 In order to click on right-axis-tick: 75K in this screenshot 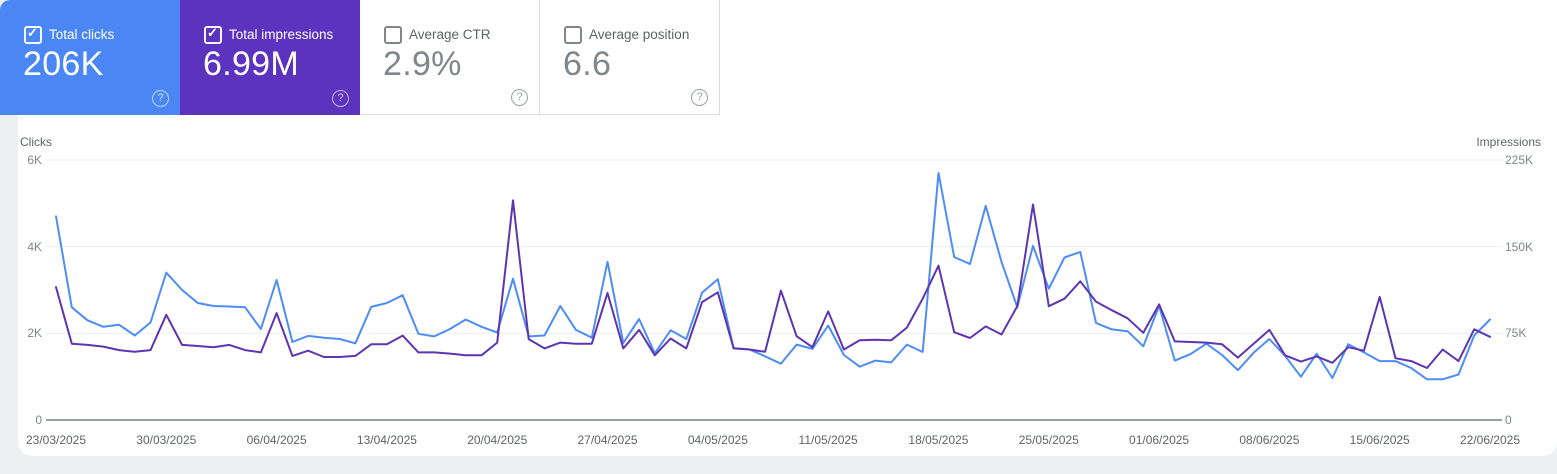, I will do `click(1516, 333)`.